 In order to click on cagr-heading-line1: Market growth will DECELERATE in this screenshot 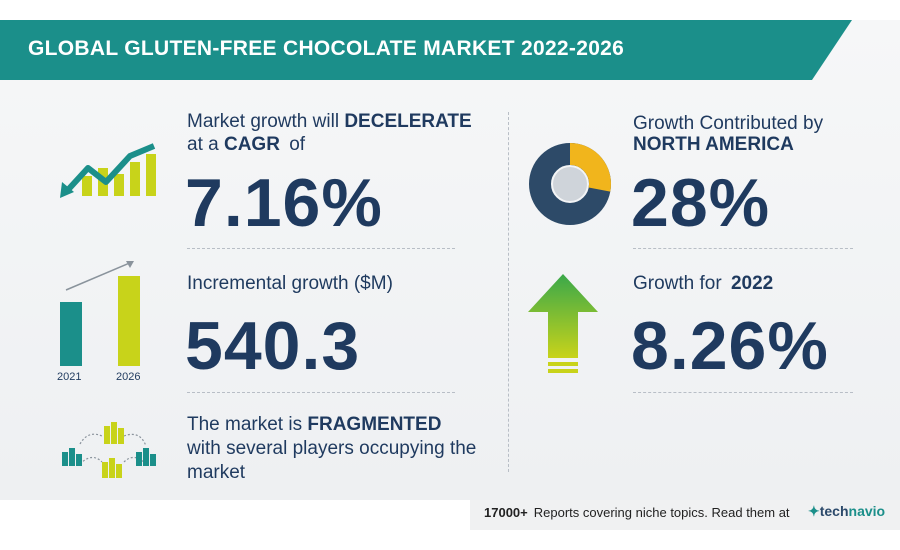, I will do `click(329, 122)`.